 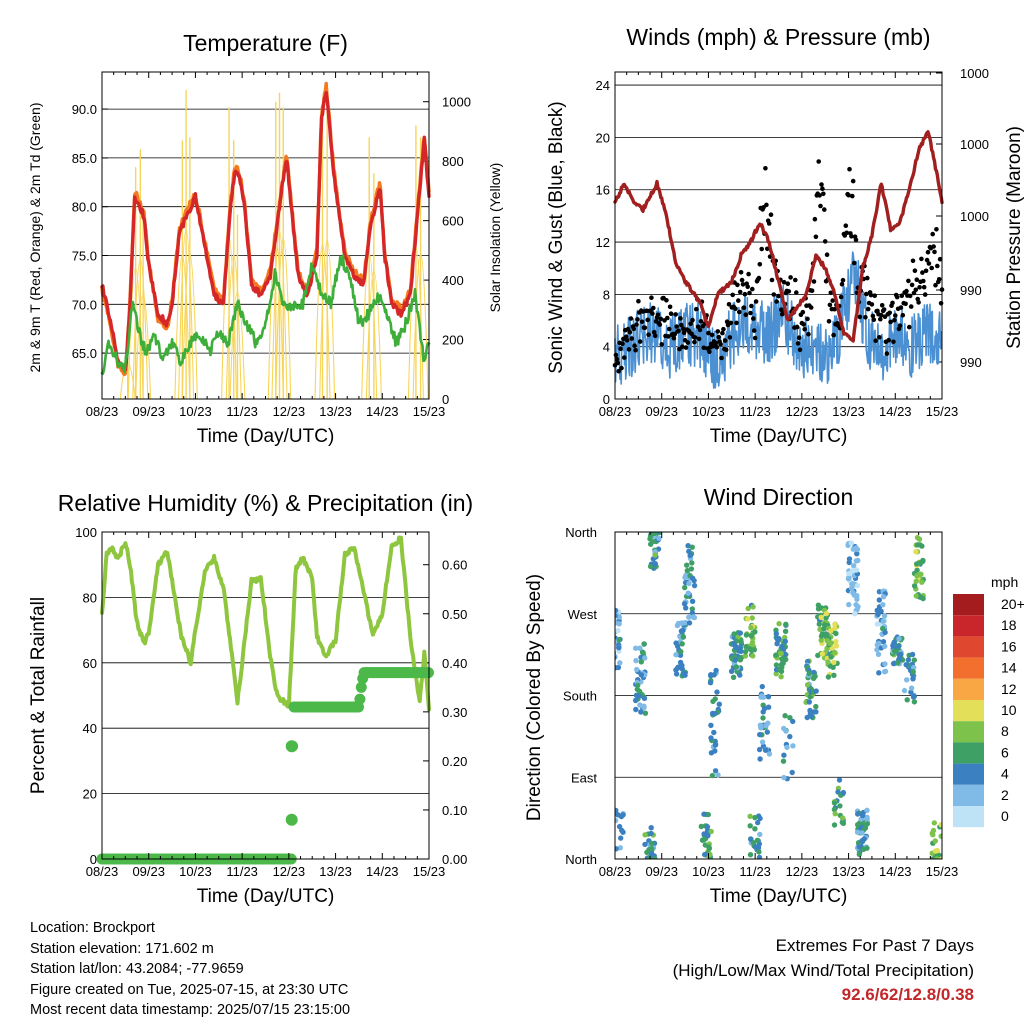 I want to click on winds-ytick-label: 24, so click(x=603, y=85).